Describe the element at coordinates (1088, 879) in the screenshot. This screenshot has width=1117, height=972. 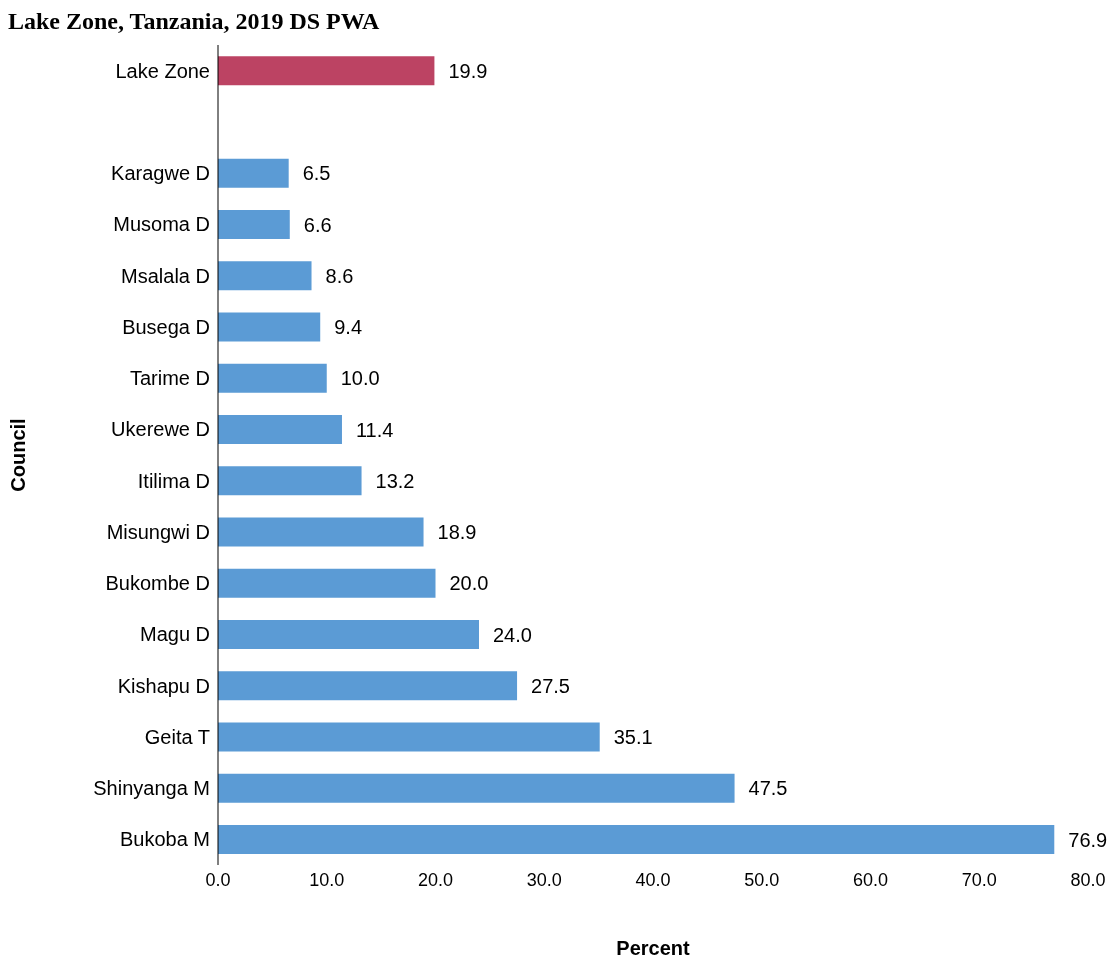
I see `x-tick-label: 80.0` at that location.